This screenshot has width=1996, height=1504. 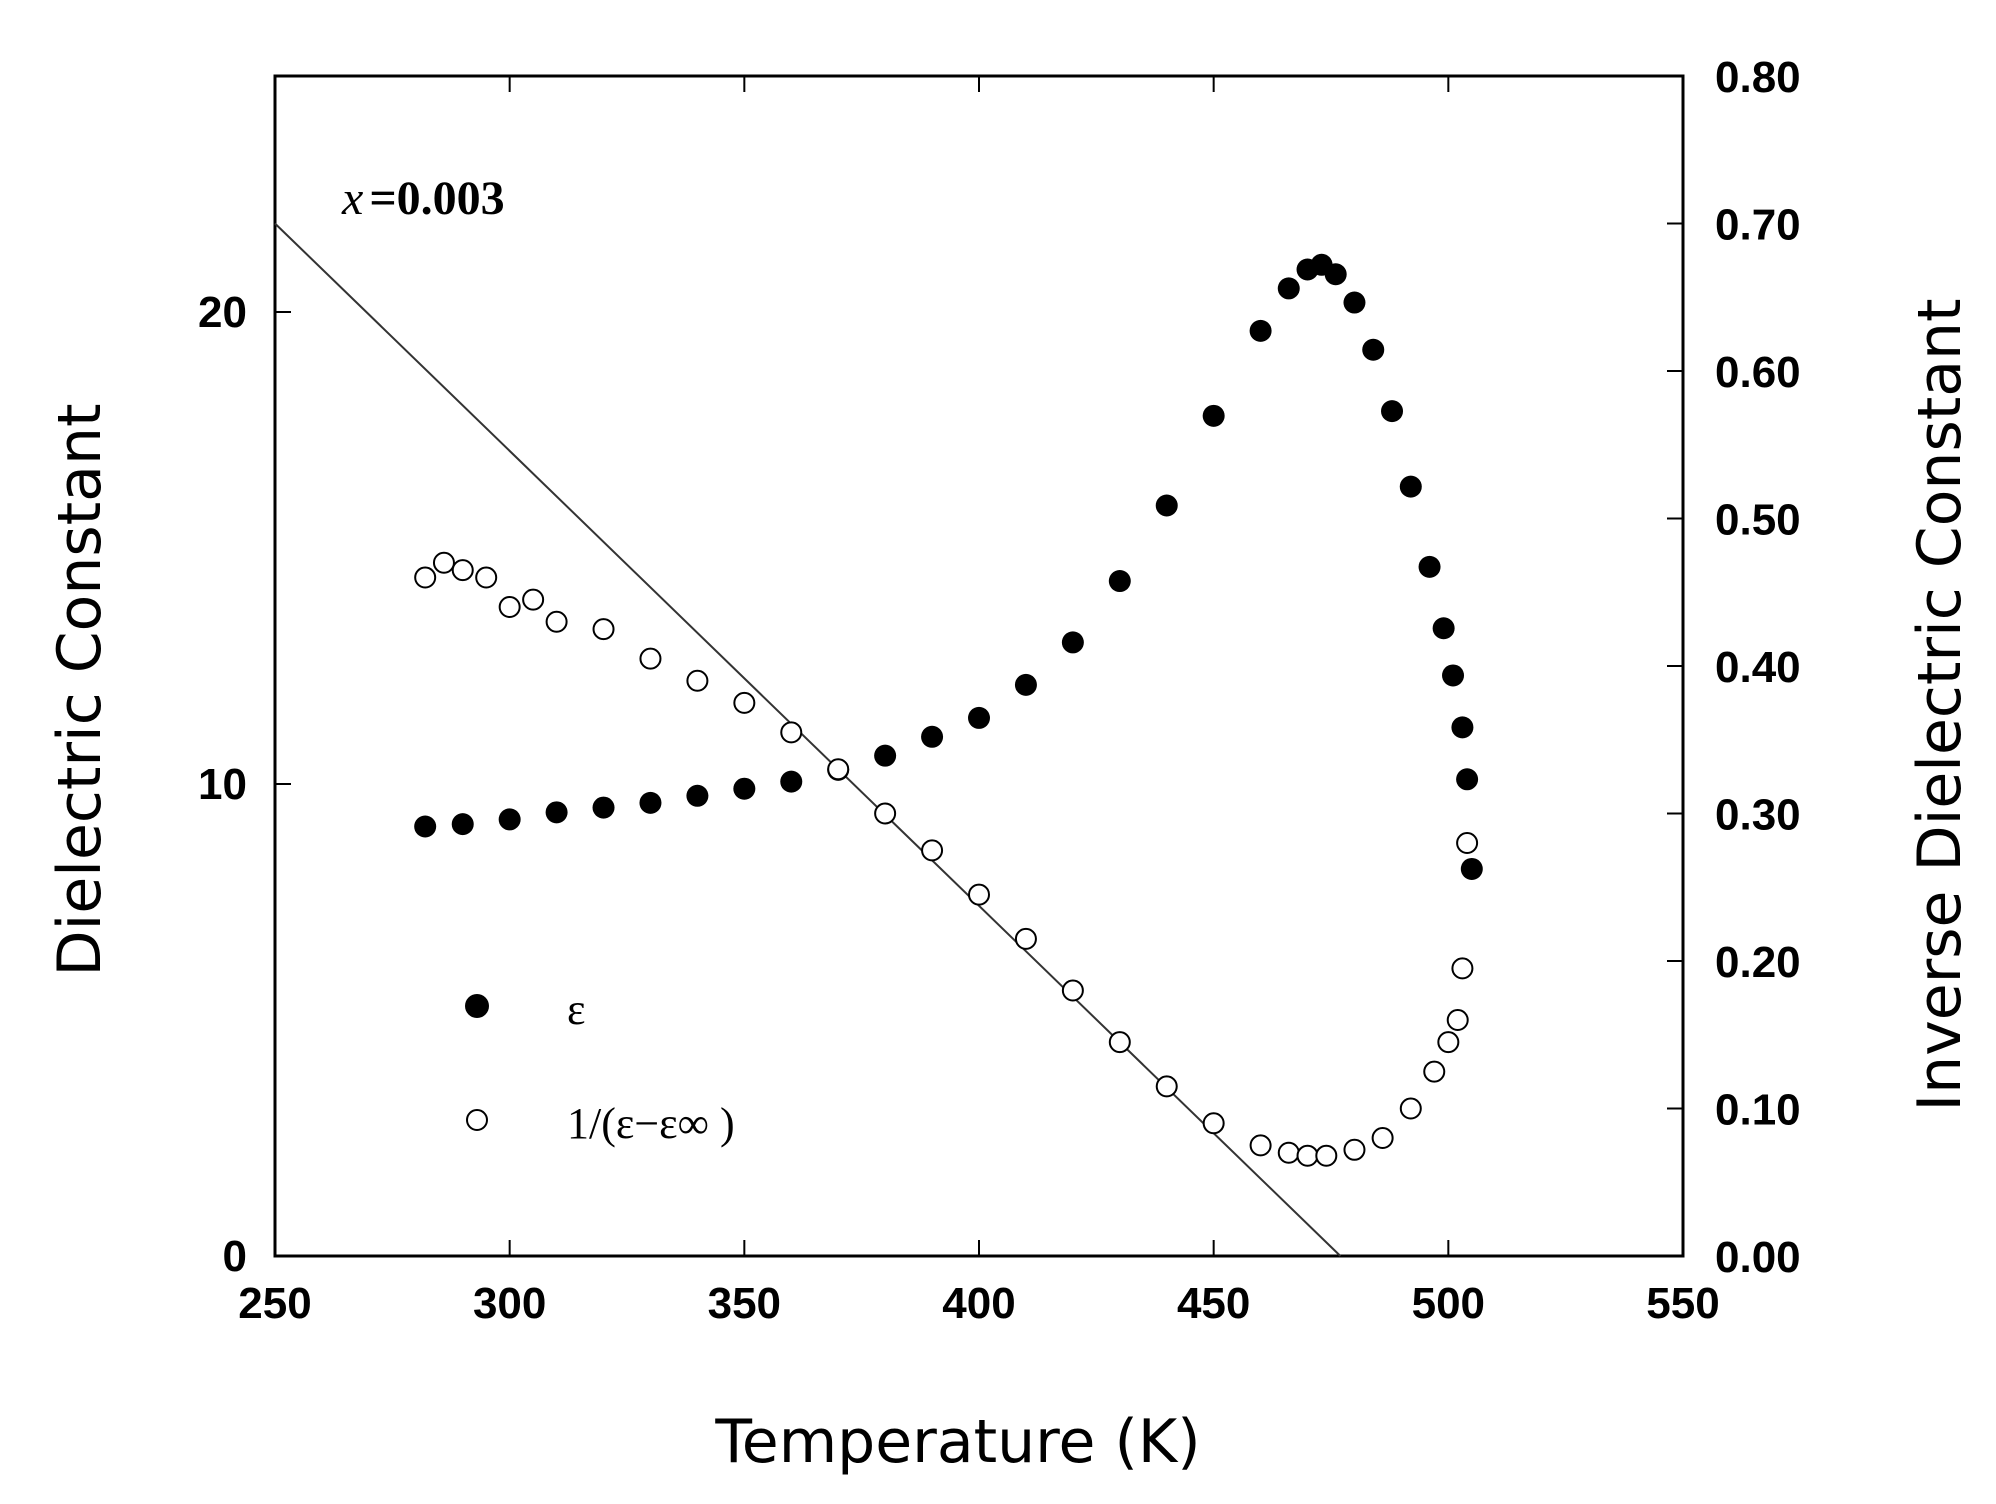 I want to click on y2-tick-label: 0.00, so click(x=1758, y=1257).